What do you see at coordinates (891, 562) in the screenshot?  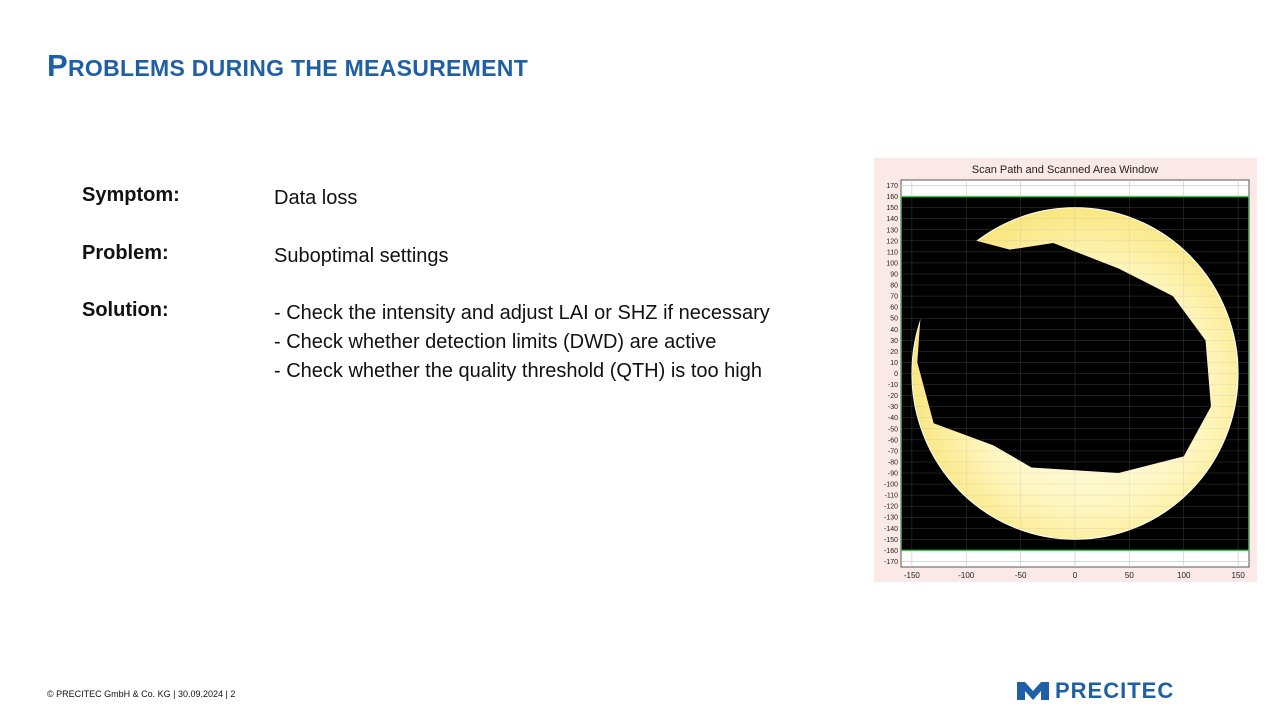 I see `y-tick-label: -170` at bounding box center [891, 562].